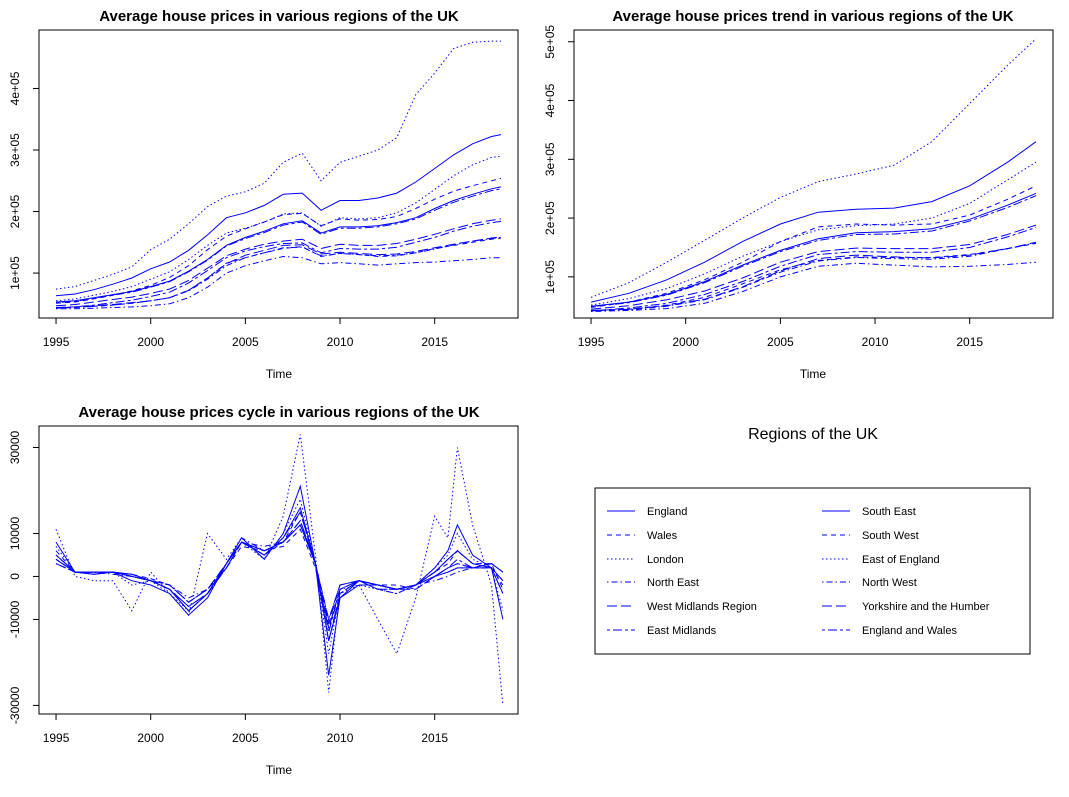 Image resolution: width=1069 pixels, height=797 pixels. What do you see at coordinates (901, 560) in the screenshot?
I see `legend-label-east-of-england: East of England` at bounding box center [901, 560].